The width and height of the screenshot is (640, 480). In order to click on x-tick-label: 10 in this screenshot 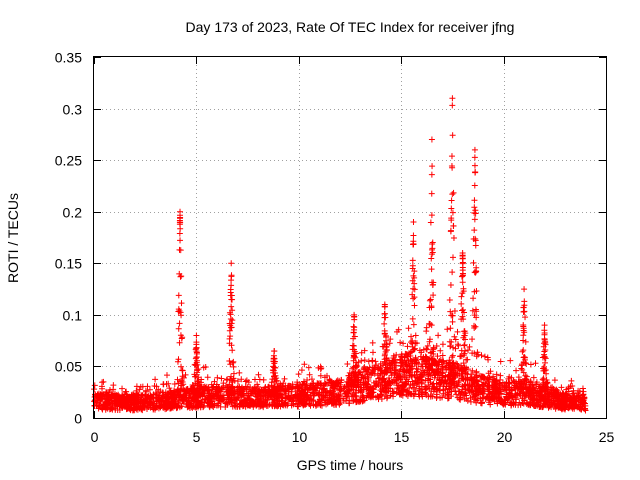, I will do `click(300, 437)`.